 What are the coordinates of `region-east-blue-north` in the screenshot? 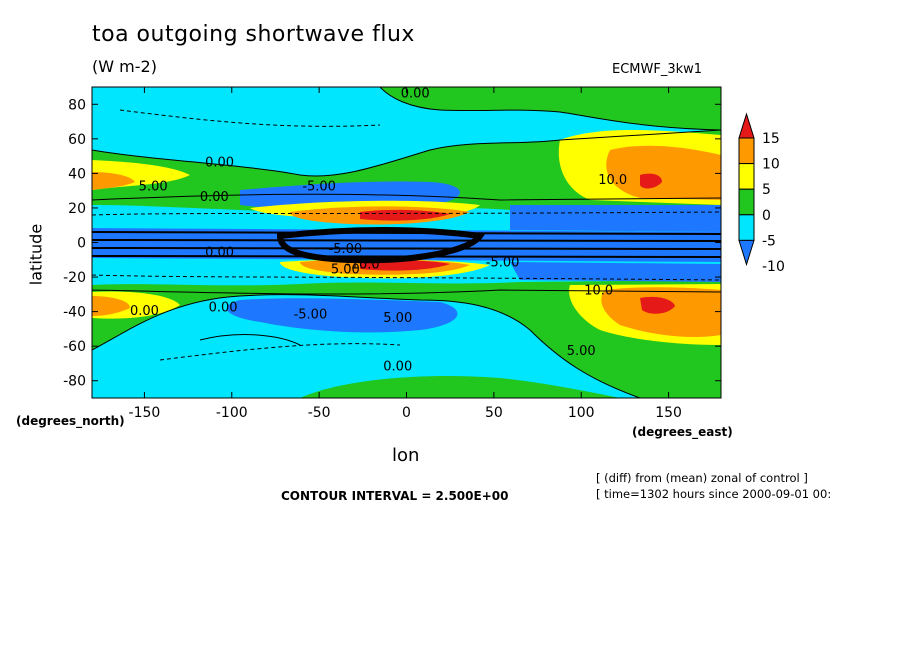 It's located at (615, 218).